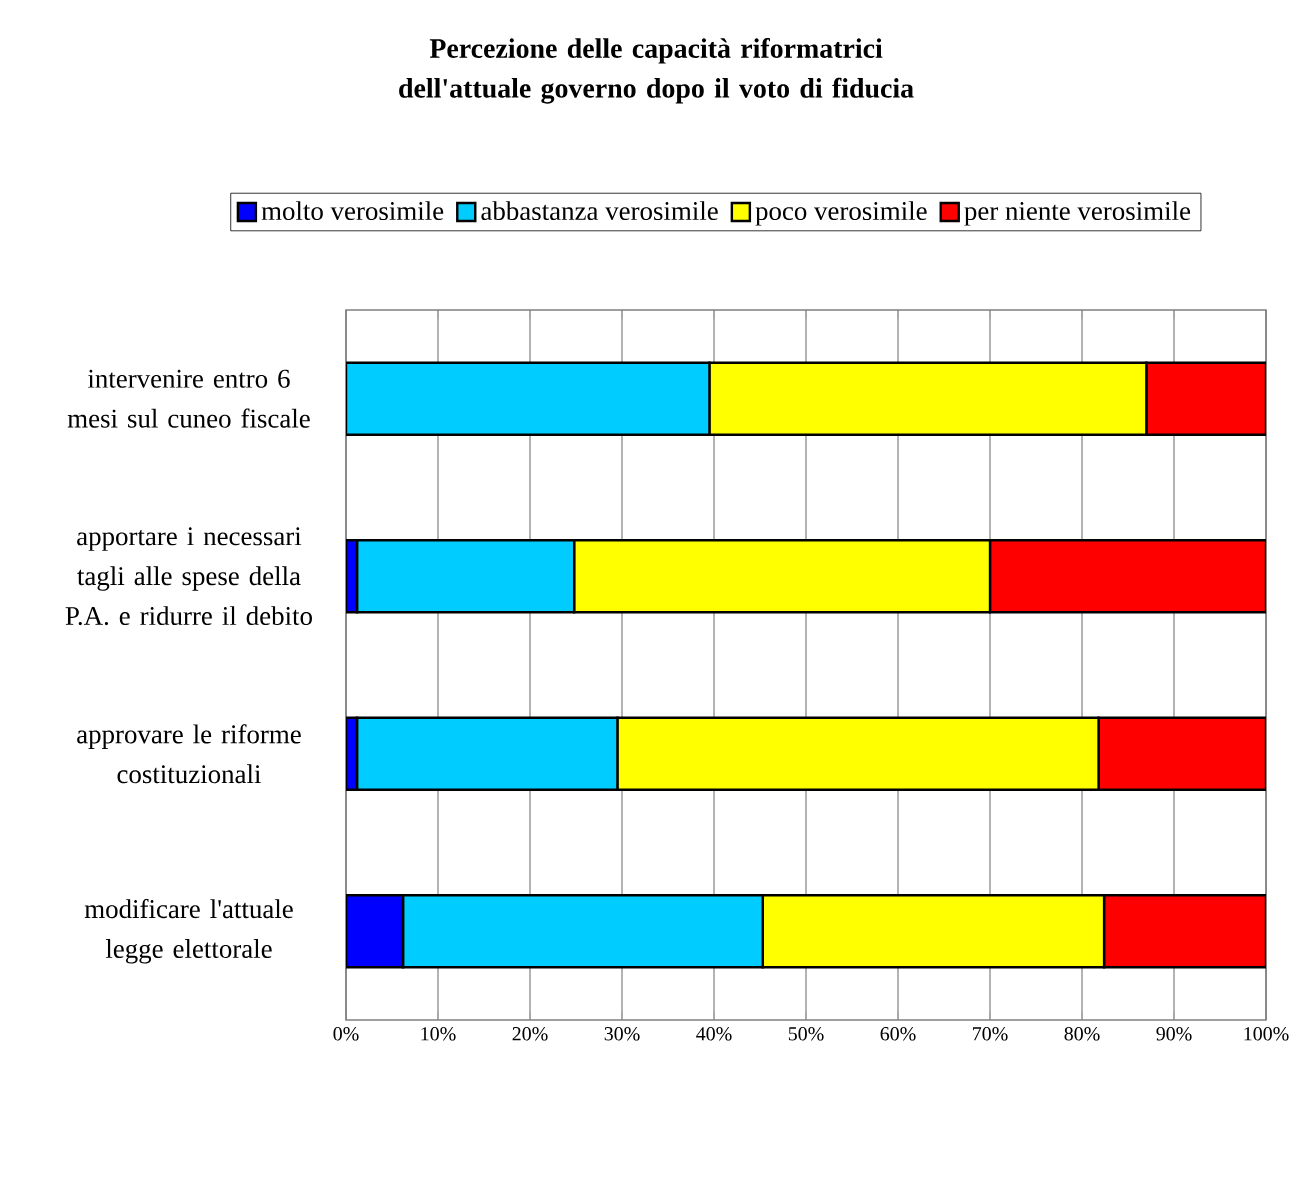  What do you see at coordinates (714, 1034) in the screenshot?
I see `x-tick-label: 40%` at bounding box center [714, 1034].